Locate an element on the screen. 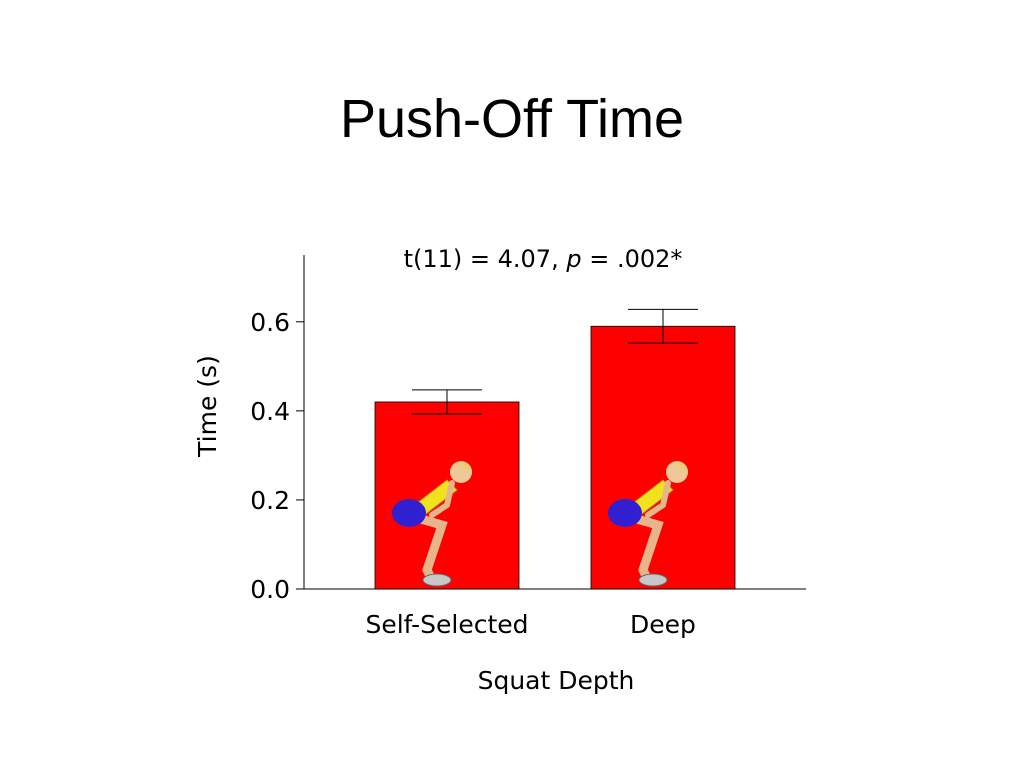 Image resolution: width=1024 pixels, height=768 pixels. y-axis-label: Time (s) is located at coordinates (207, 406).